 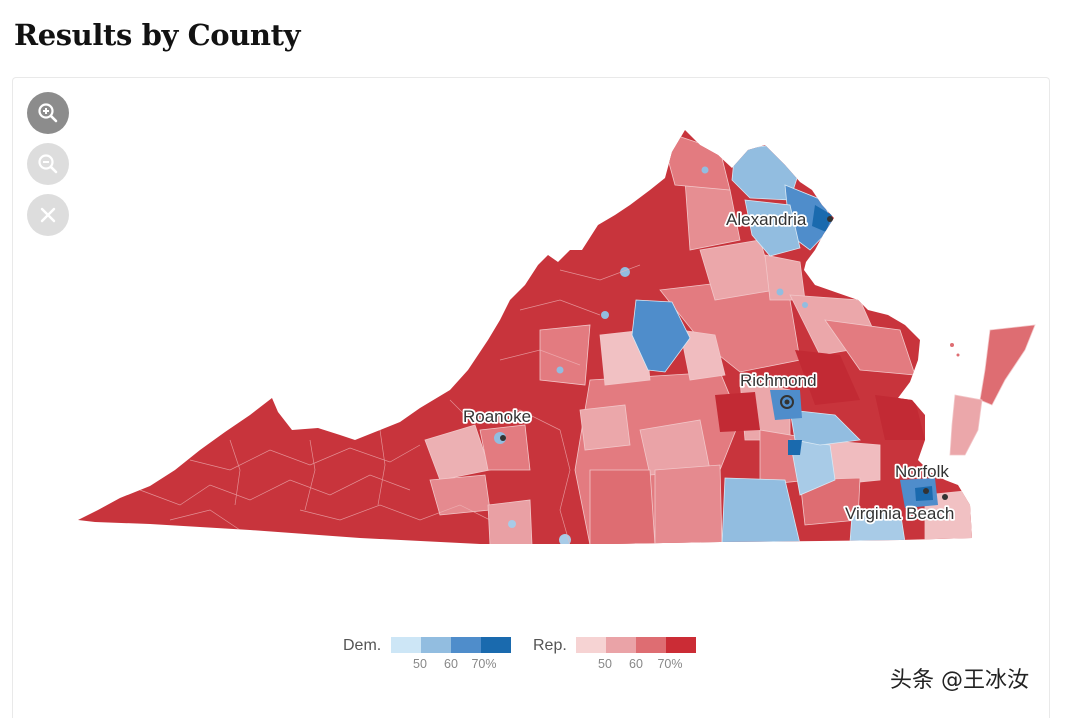 I want to click on legend-dem-swatches, so click(x=451, y=645).